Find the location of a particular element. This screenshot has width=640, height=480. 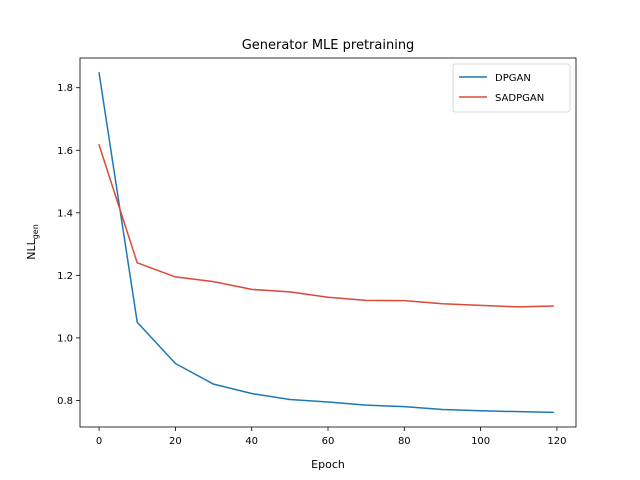

chart-title: Generator MLE pretraining is located at coordinates (328, 45).